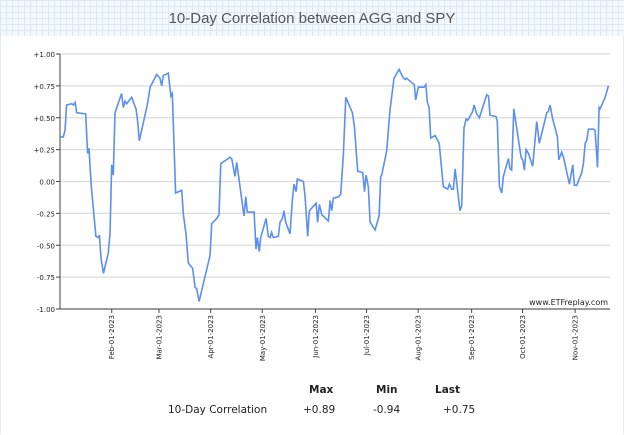 Image resolution: width=624 pixels, height=435 pixels. Describe the element at coordinates (367, 335) in the screenshot. I see `x-tick-label: Jul-01-2023` at that location.